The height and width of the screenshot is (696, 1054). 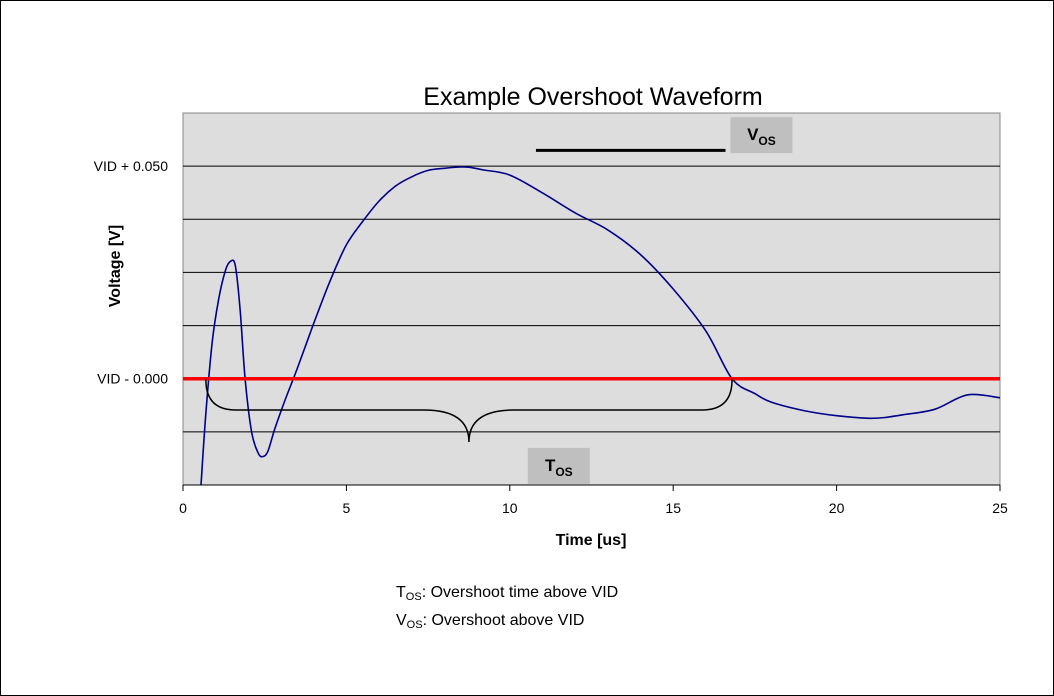 I want to click on x-tick-label-4: 20, so click(x=837, y=508).